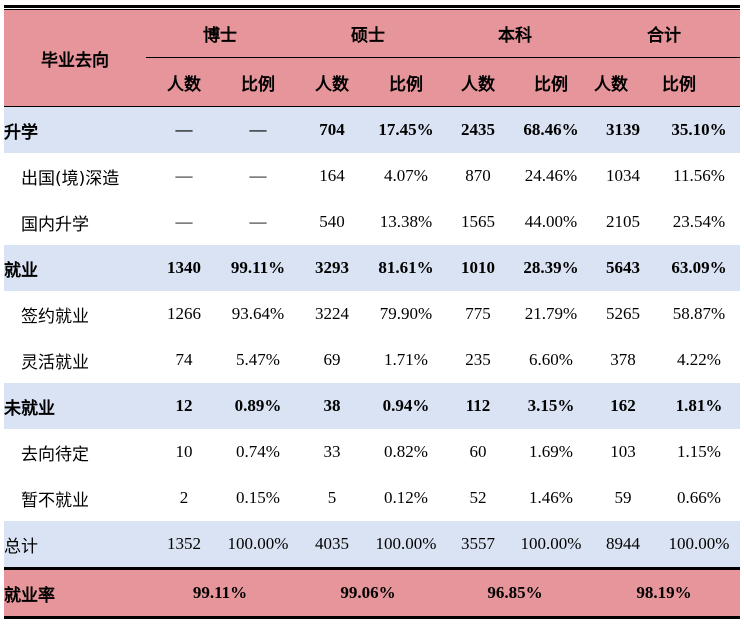 The image size is (744, 624). Describe the element at coordinates (55, 362) in the screenshot. I see `row-label: 灵活就业` at that location.